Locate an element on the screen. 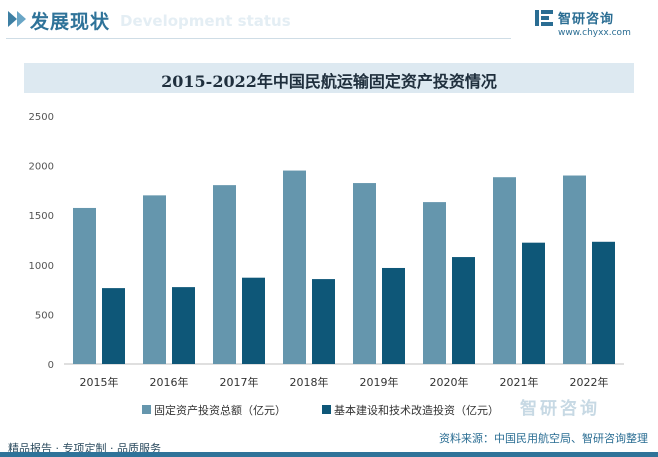 This screenshot has height=457, width=658. brand-logo-icon is located at coordinates (544, 18).